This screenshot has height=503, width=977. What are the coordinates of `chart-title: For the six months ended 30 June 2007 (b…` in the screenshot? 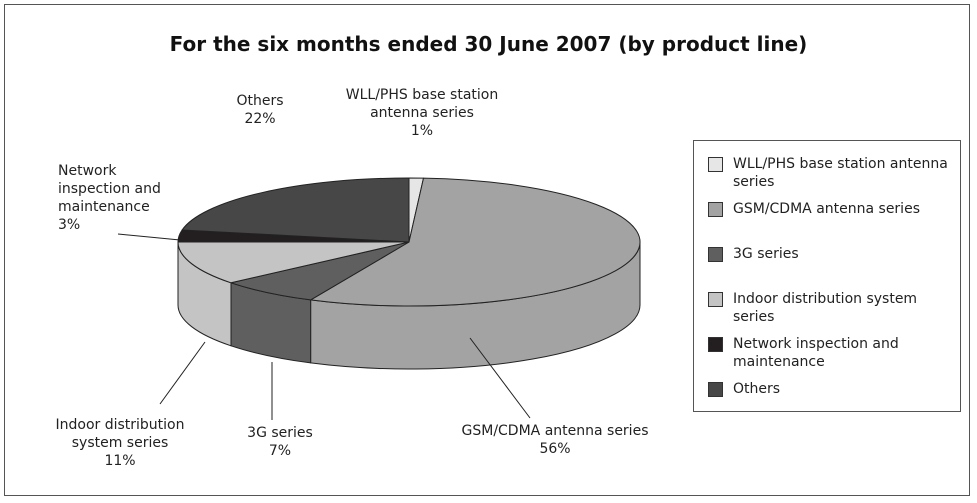 It's located at (488, 44).